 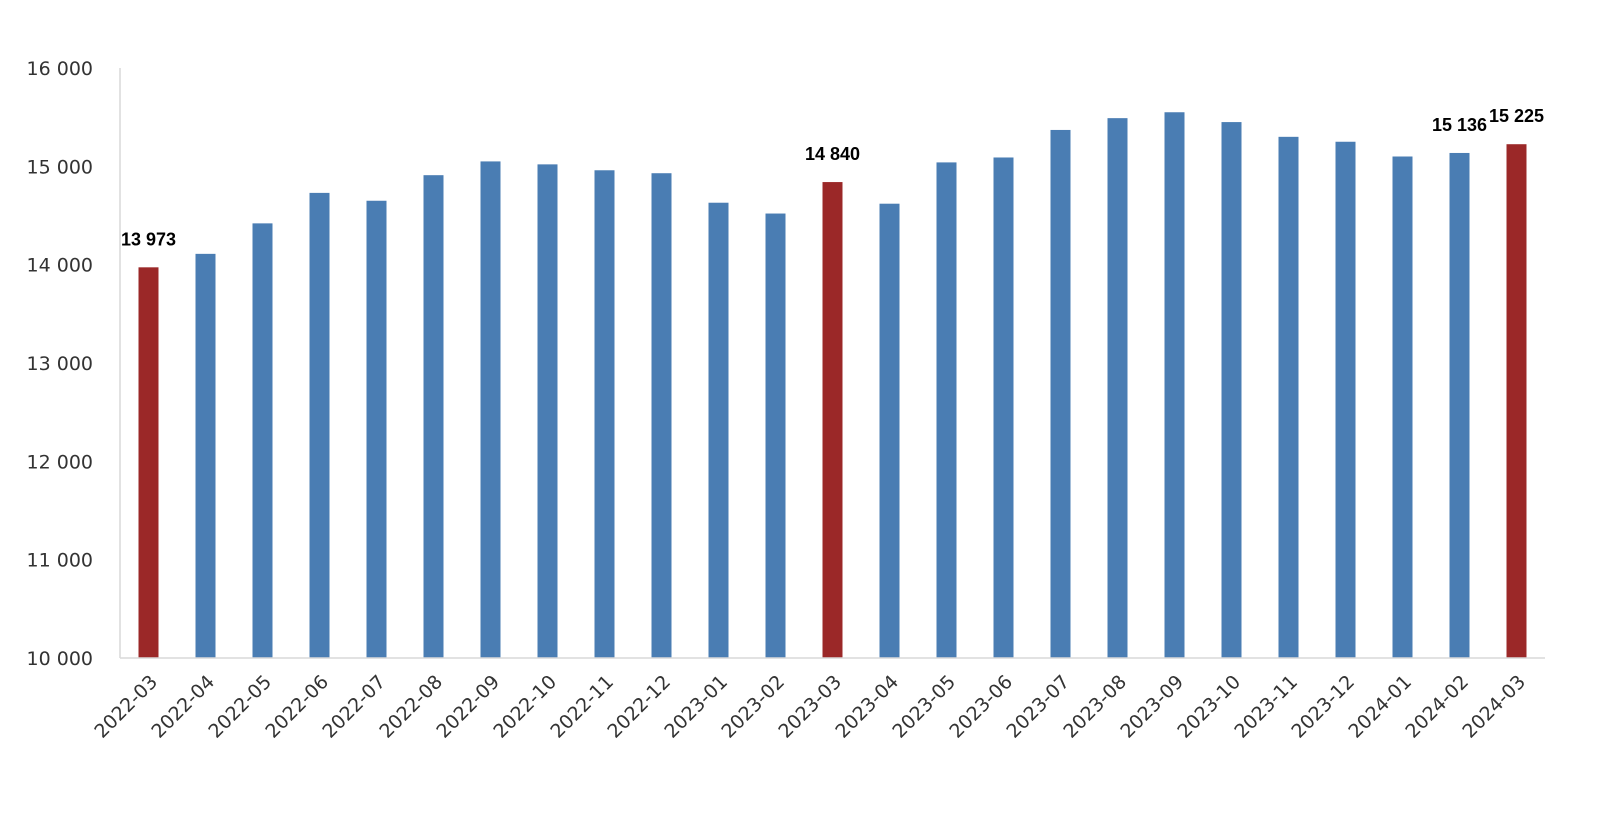 I want to click on y-tick-label: 16 000, so click(x=60, y=69).